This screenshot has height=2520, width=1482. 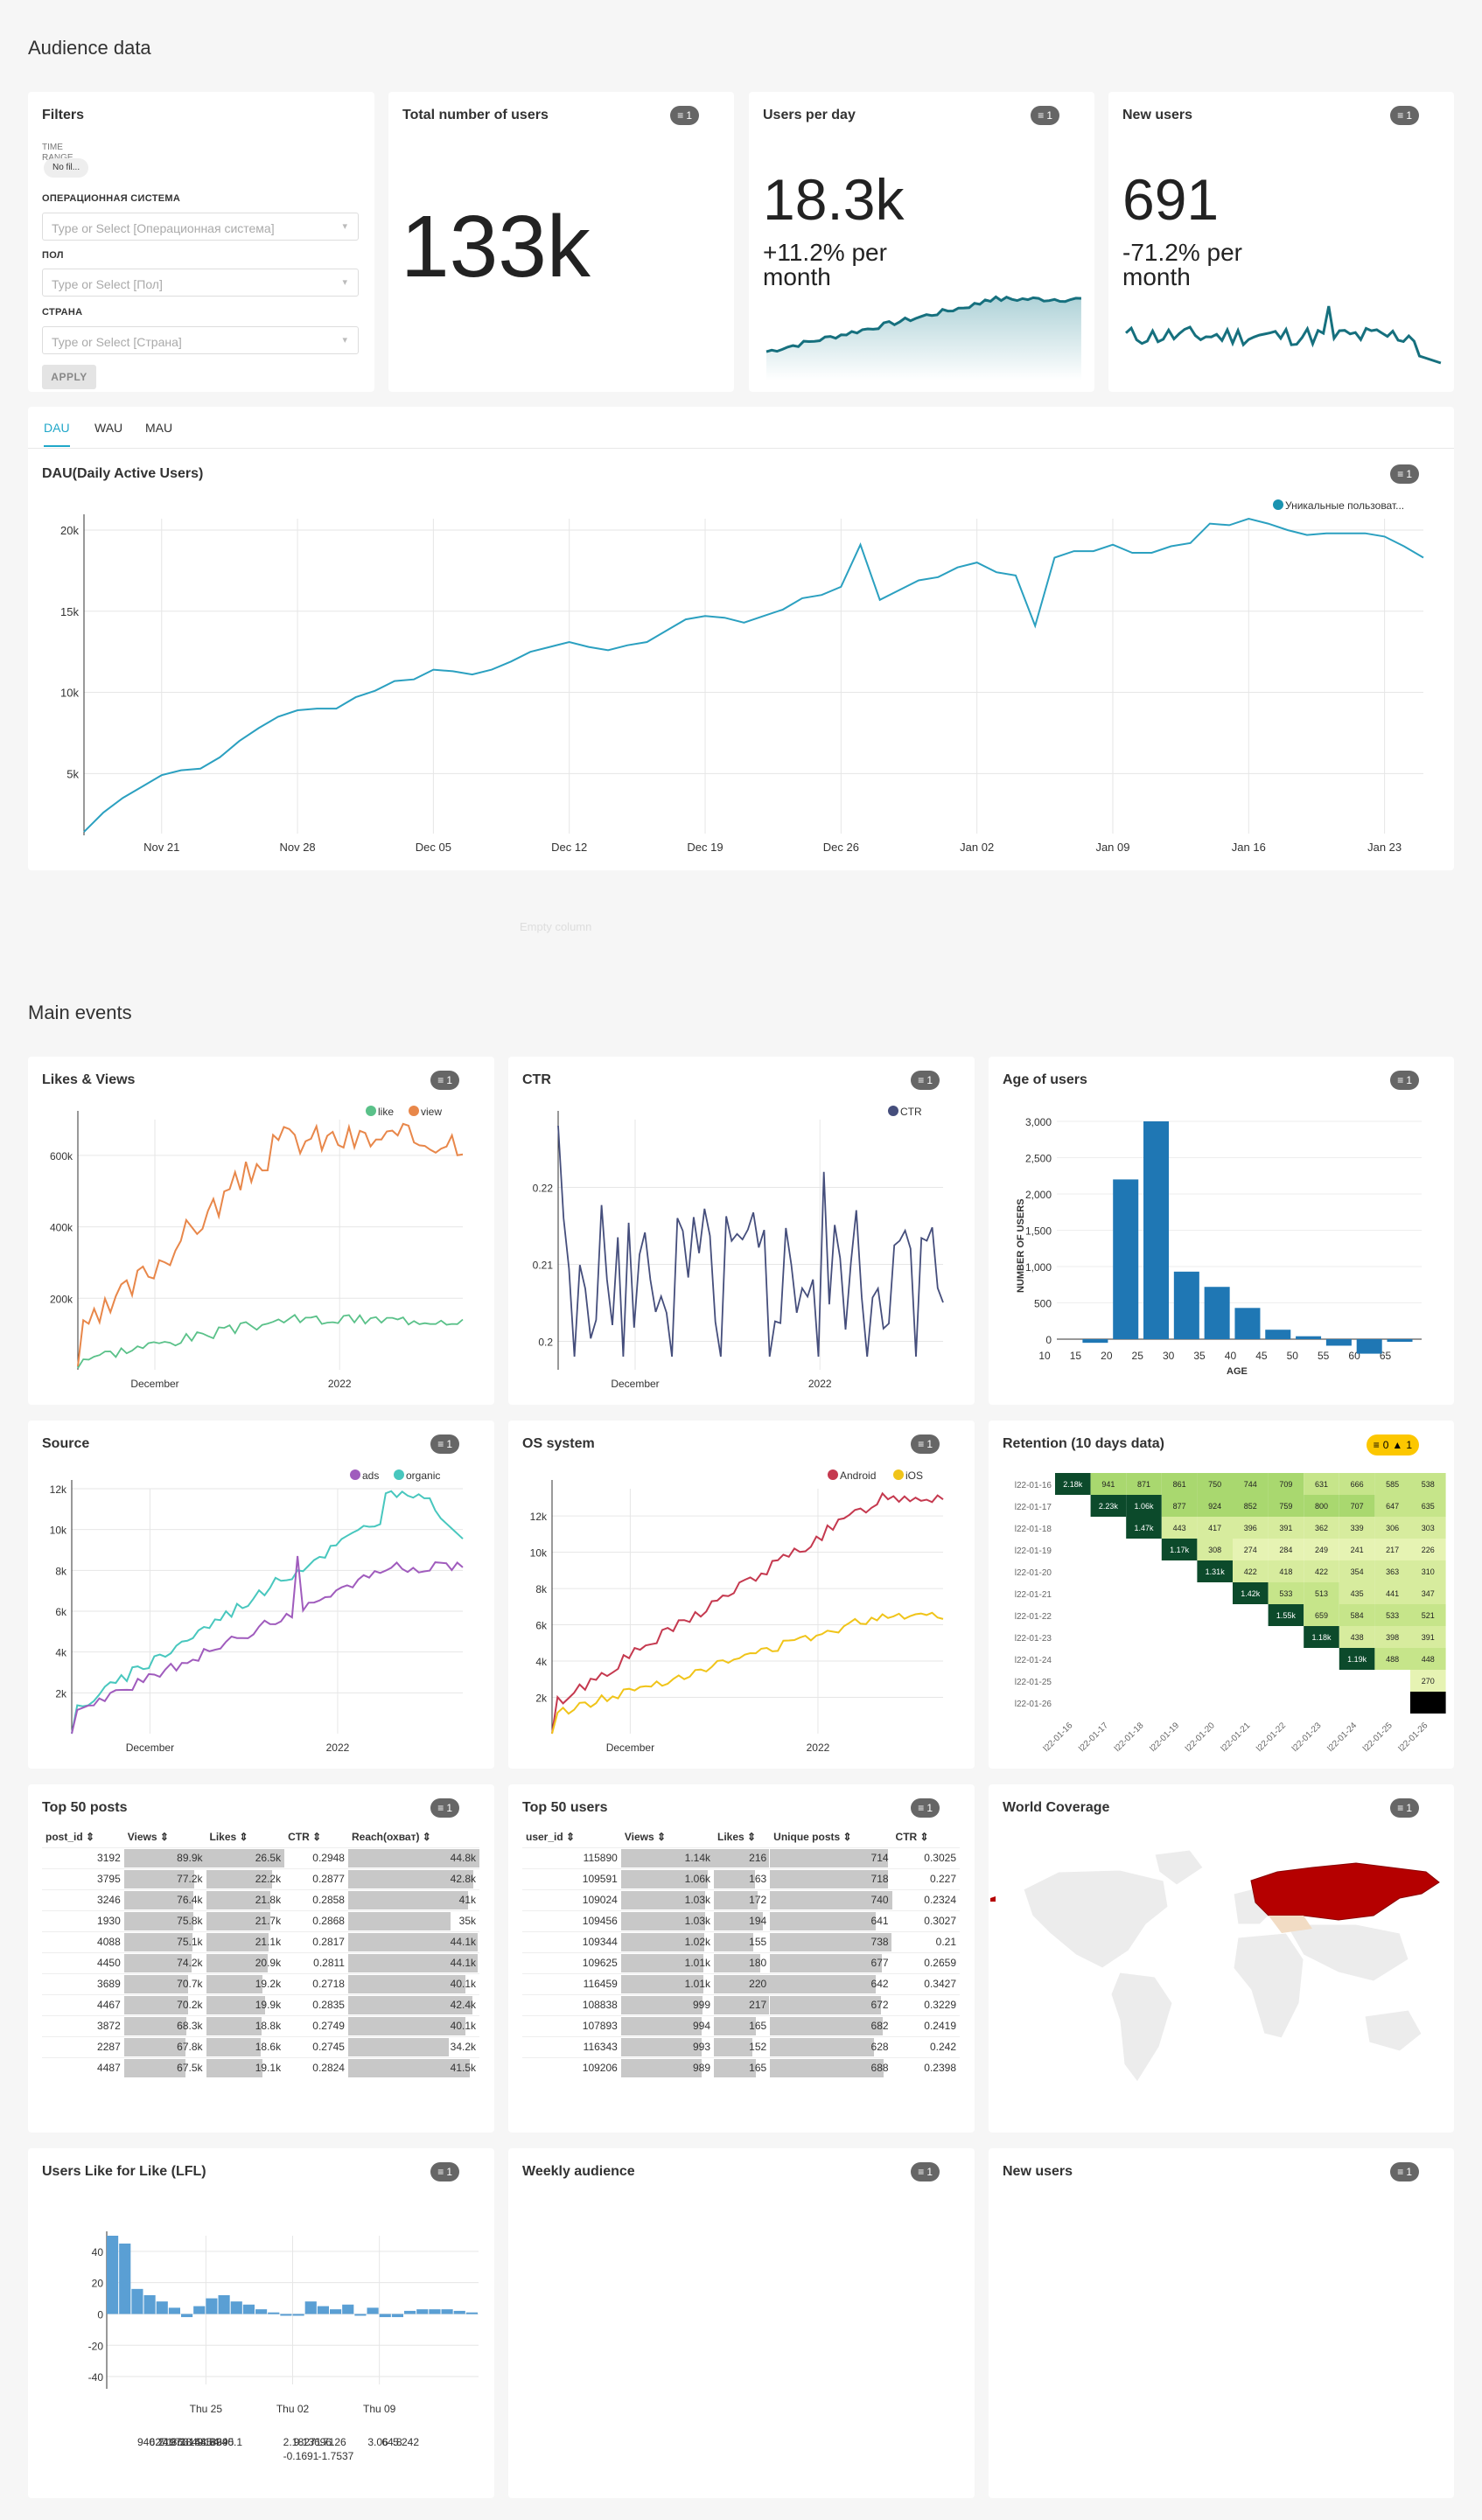 What do you see at coordinates (260, 1983) in the screenshot?
I see `table-row: 3689 70.7k 19.2k 0.2718 40.1k` at bounding box center [260, 1983].